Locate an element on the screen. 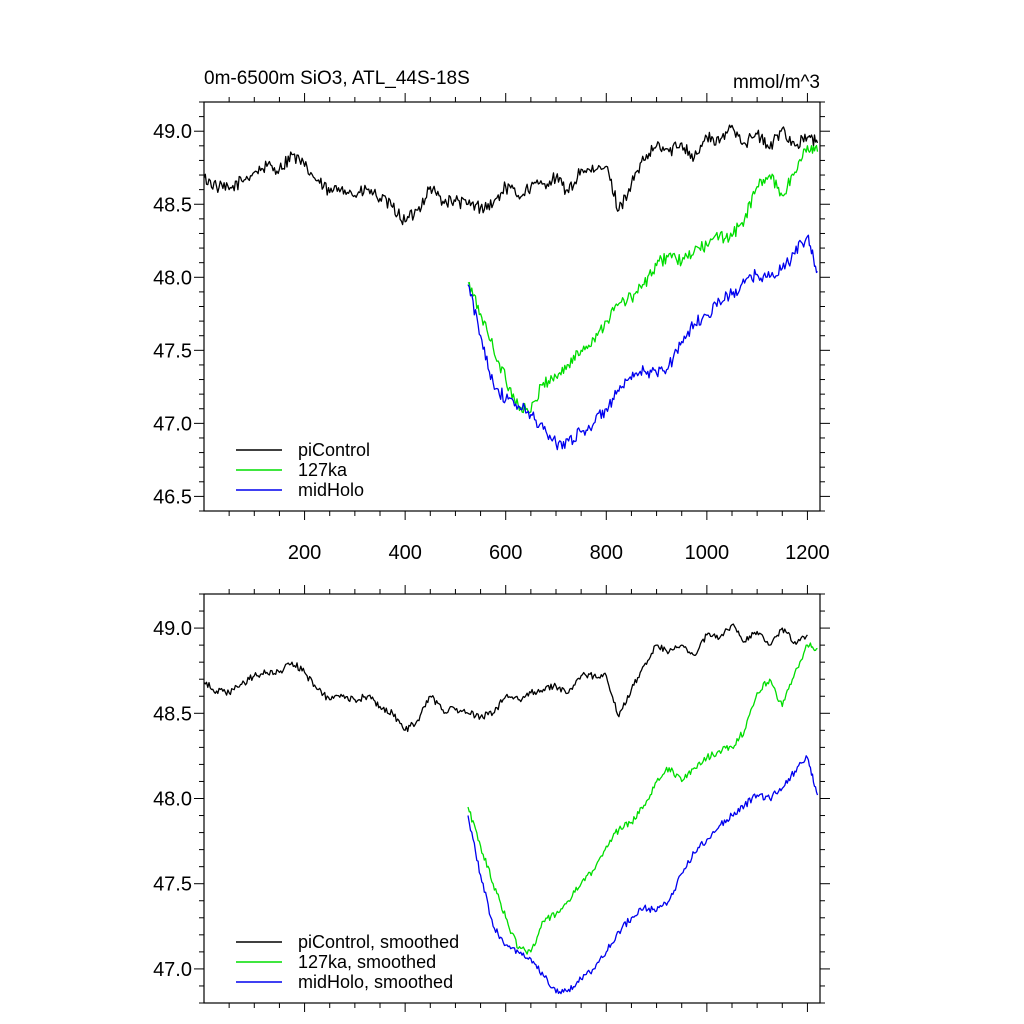 This screenshot has height=1024, width=1024. top-panel-units: mmol/m^3 is located at coordinates (776, 82).